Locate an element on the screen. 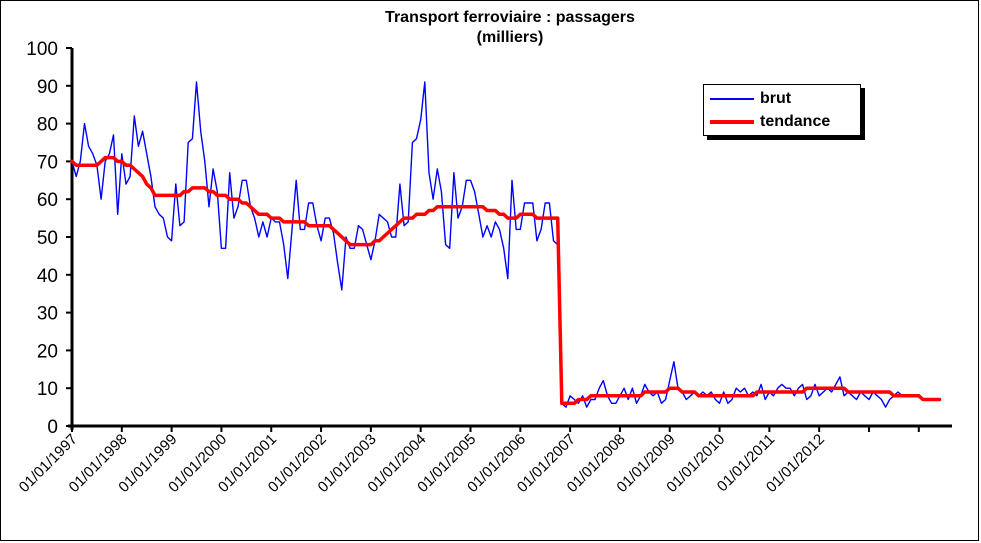  y-tick-label: 90 is located at coordinates (47, 87).